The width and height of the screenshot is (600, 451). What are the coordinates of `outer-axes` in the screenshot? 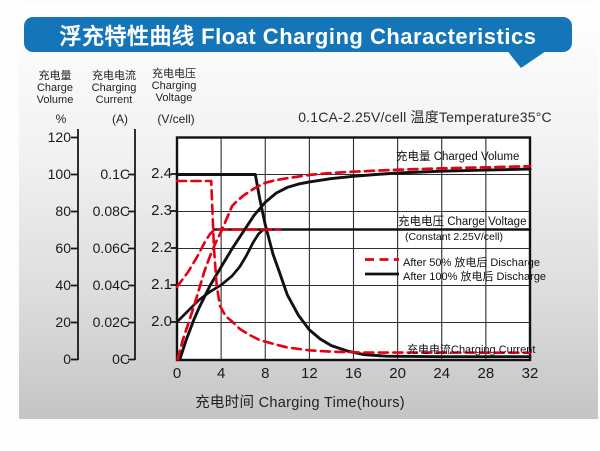 It's located at (106, 244).